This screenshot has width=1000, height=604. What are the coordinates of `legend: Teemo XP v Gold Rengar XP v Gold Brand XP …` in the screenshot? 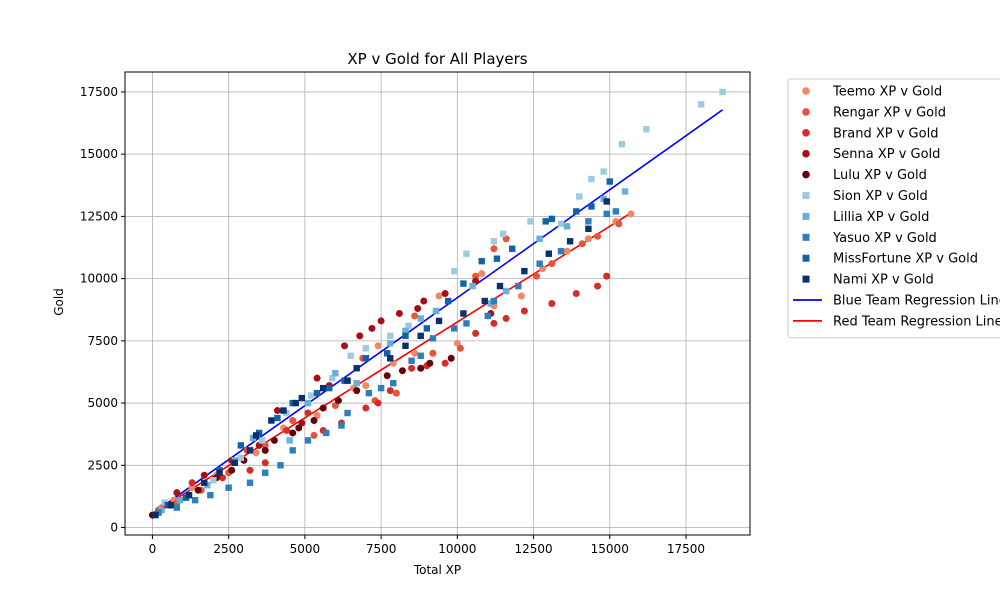 It's located at (893, 208).